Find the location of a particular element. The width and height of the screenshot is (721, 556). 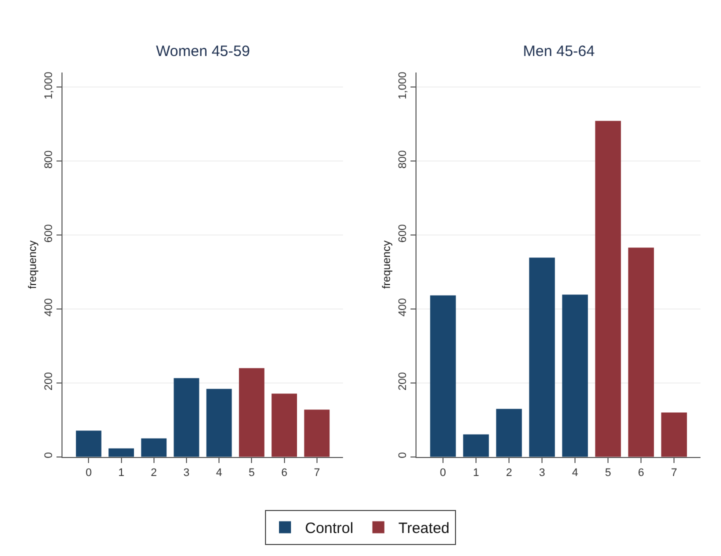

chart-title: Men 45-64 is located at coordinates (559, 51).